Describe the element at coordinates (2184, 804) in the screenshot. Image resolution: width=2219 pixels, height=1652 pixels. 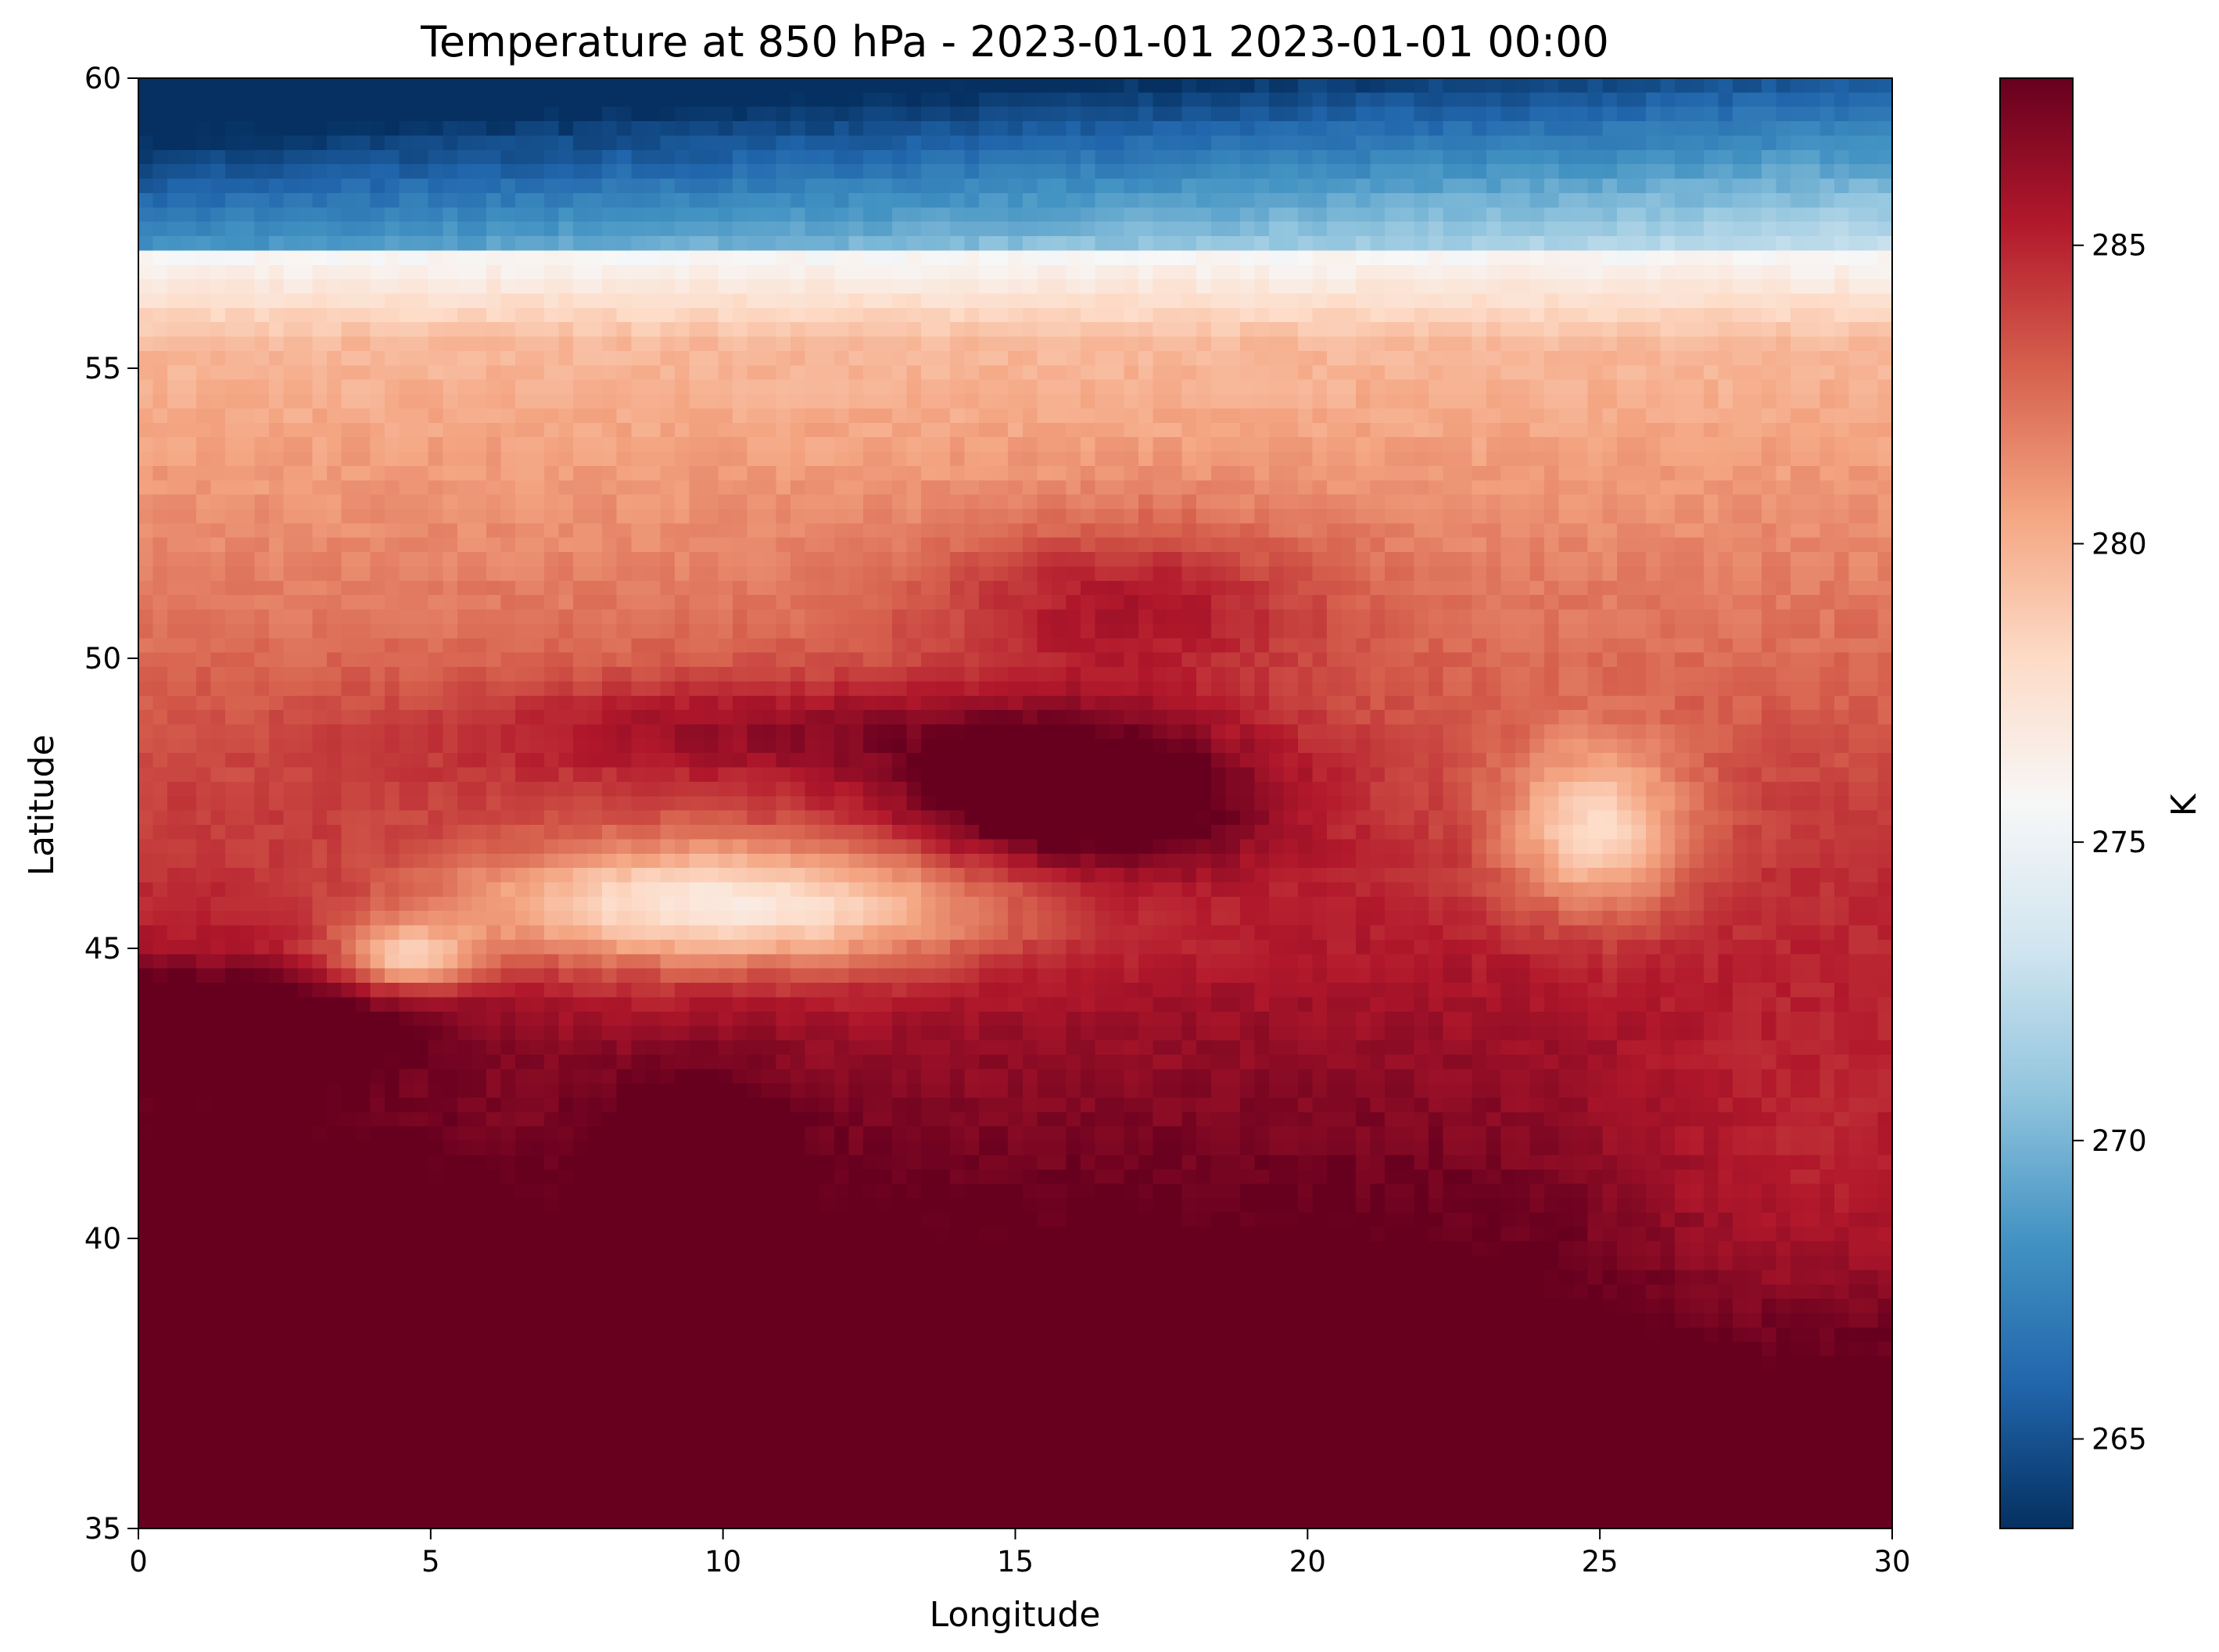
I see `colorbar-label: K` at that location.